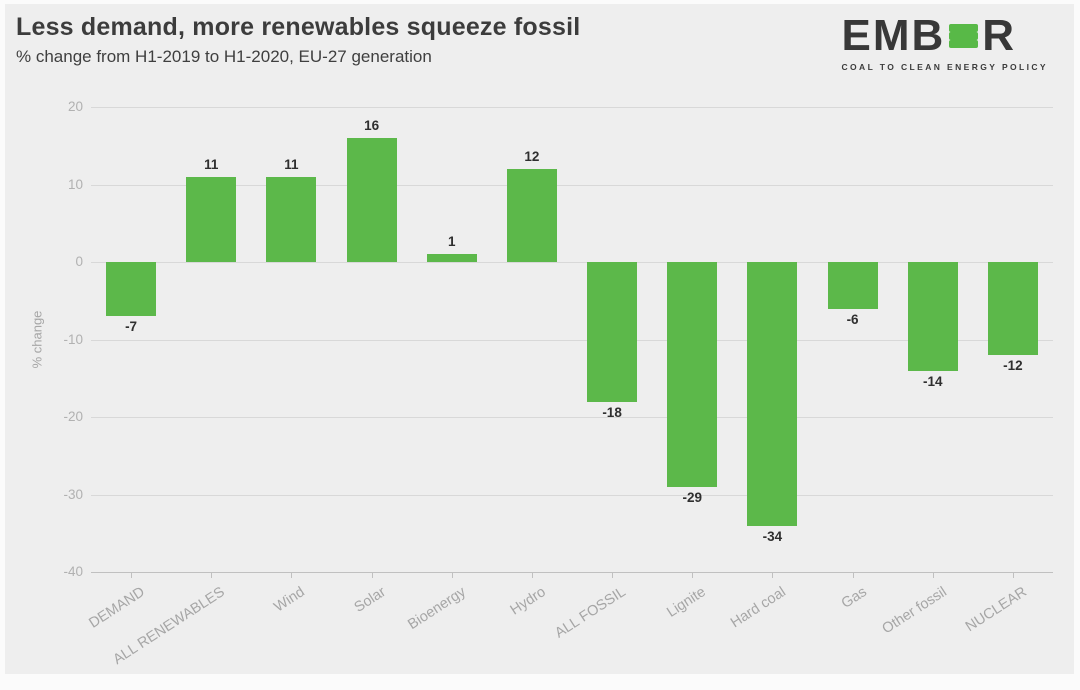 The height and width of the screenshot is (690, 1080). I want to click on x-axis-category-label: NUCLEAR, so click(996, 610).